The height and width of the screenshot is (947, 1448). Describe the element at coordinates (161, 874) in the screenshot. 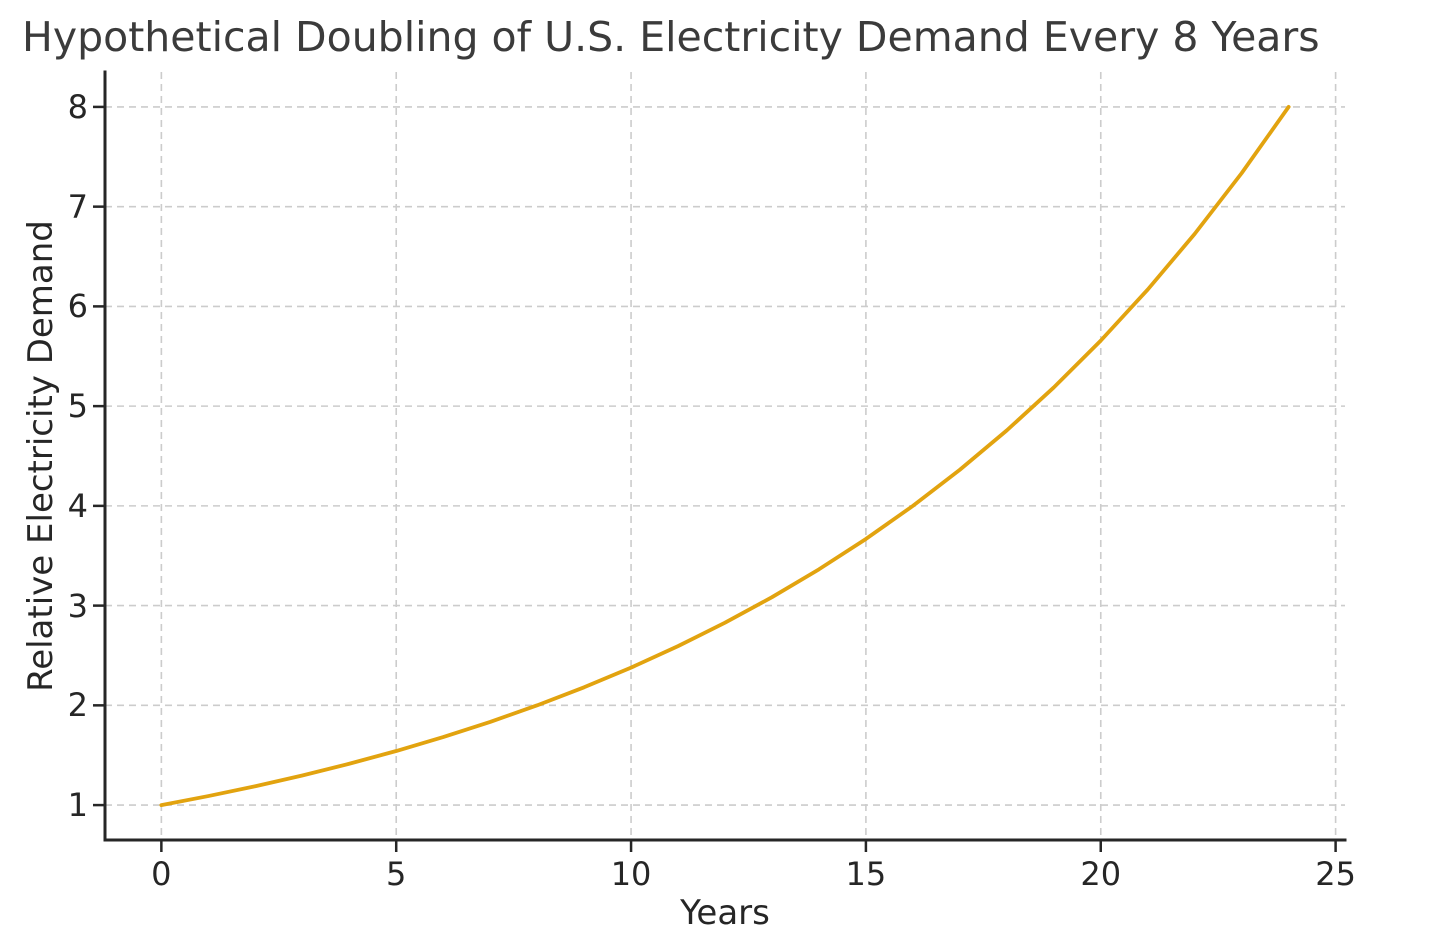

I see `x-tick-label: 0` at that location.